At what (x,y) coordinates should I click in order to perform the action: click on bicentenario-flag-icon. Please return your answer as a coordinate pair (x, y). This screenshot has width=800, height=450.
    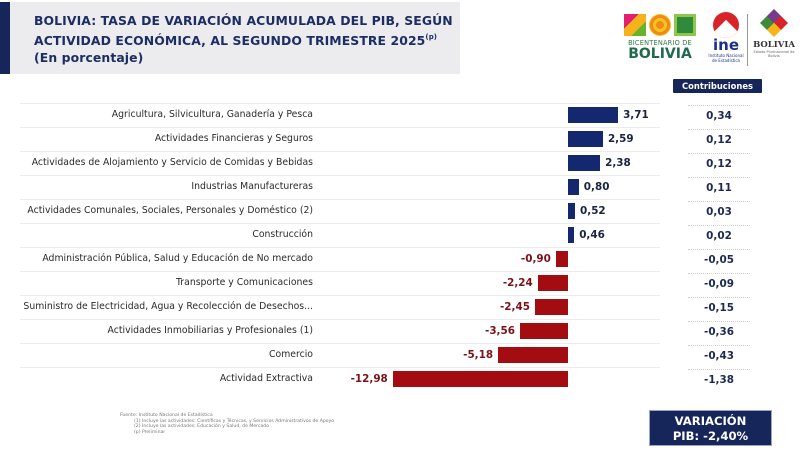
    Looking at the image, I should click on (635, 25).